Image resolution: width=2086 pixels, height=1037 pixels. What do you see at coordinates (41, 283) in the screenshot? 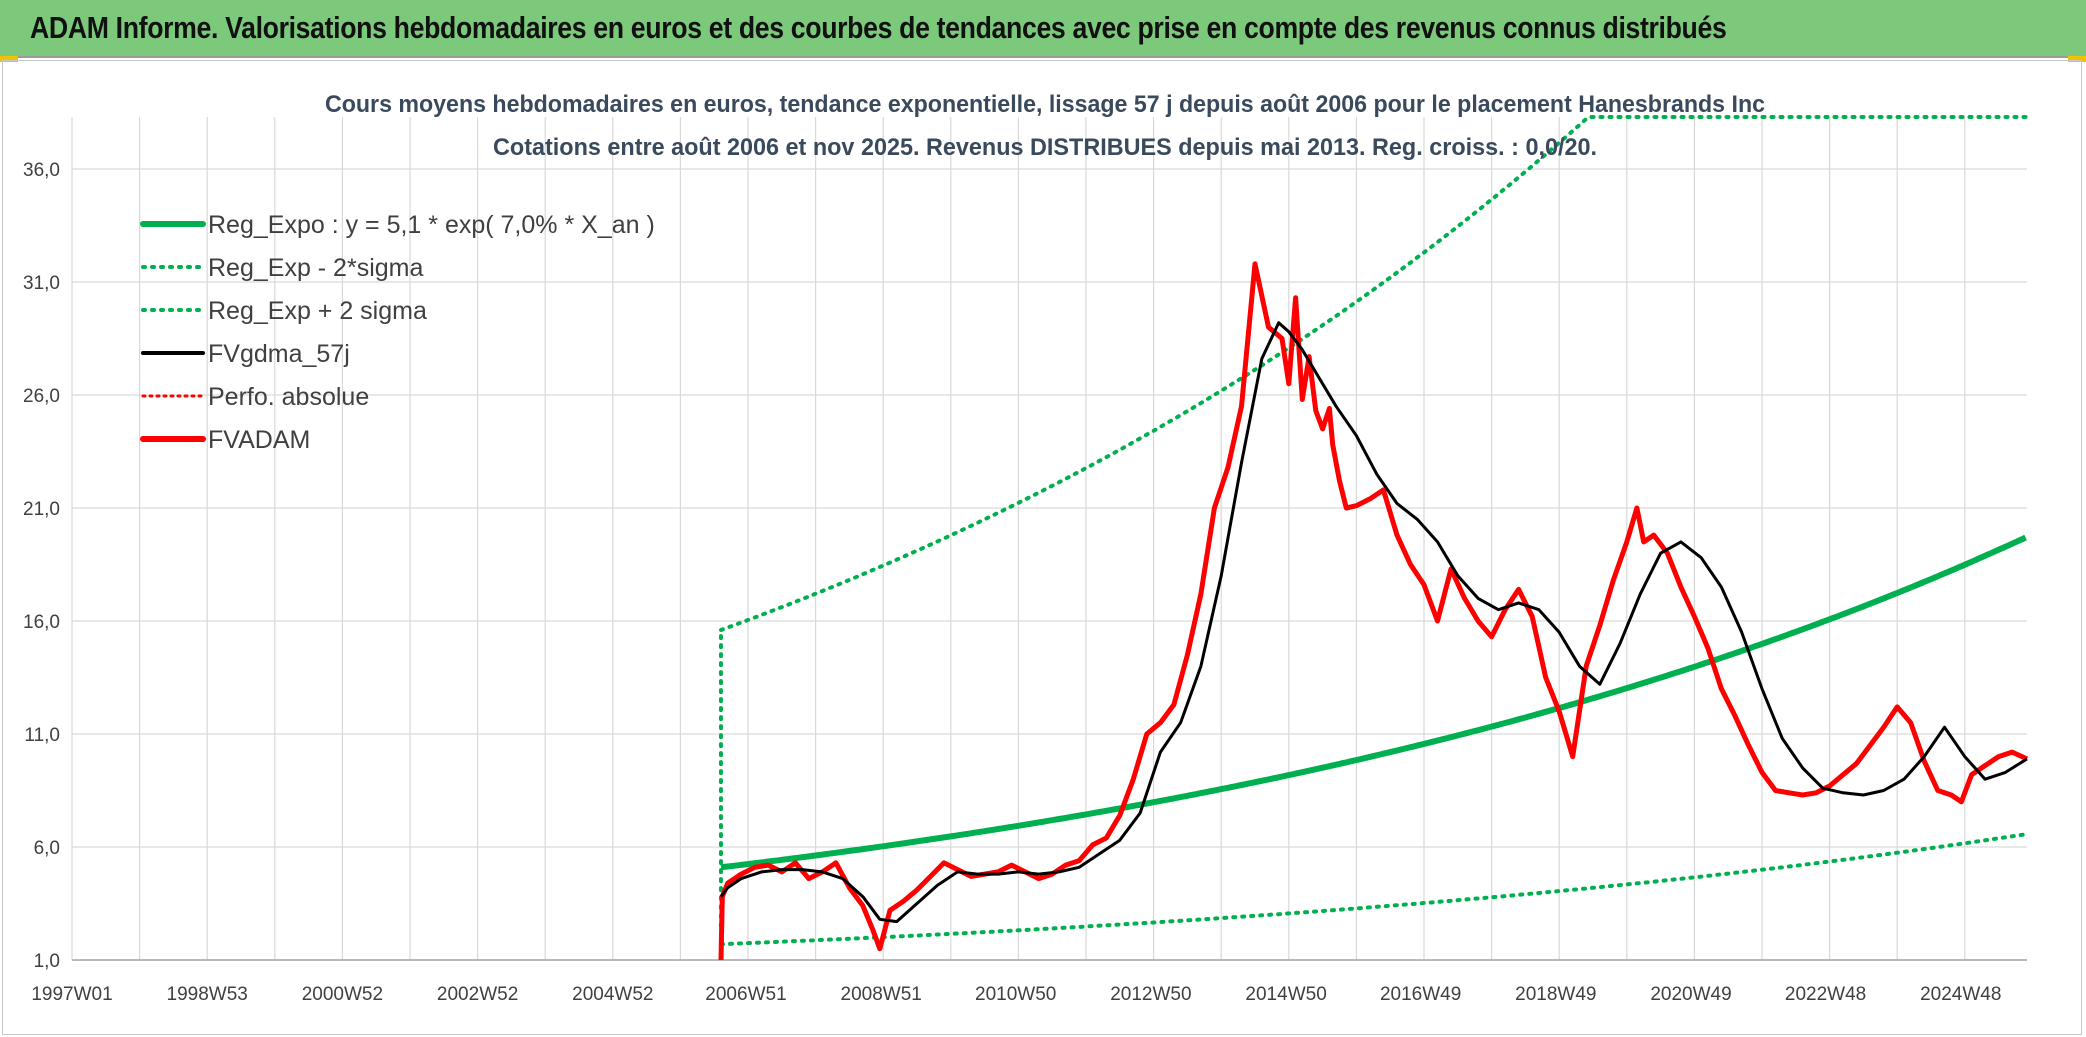
I see `y-tick-label: 31,0` at bounding box center [41, 283].